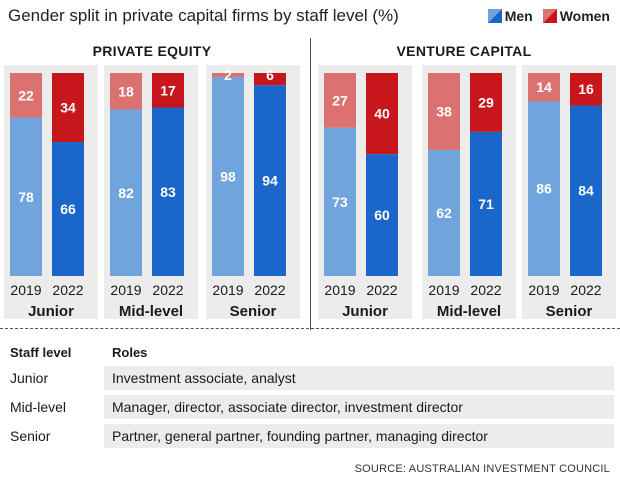 The height and width of the screenshot is (486, 620). I want to click on data-label-men: 94, so click(270, 181).